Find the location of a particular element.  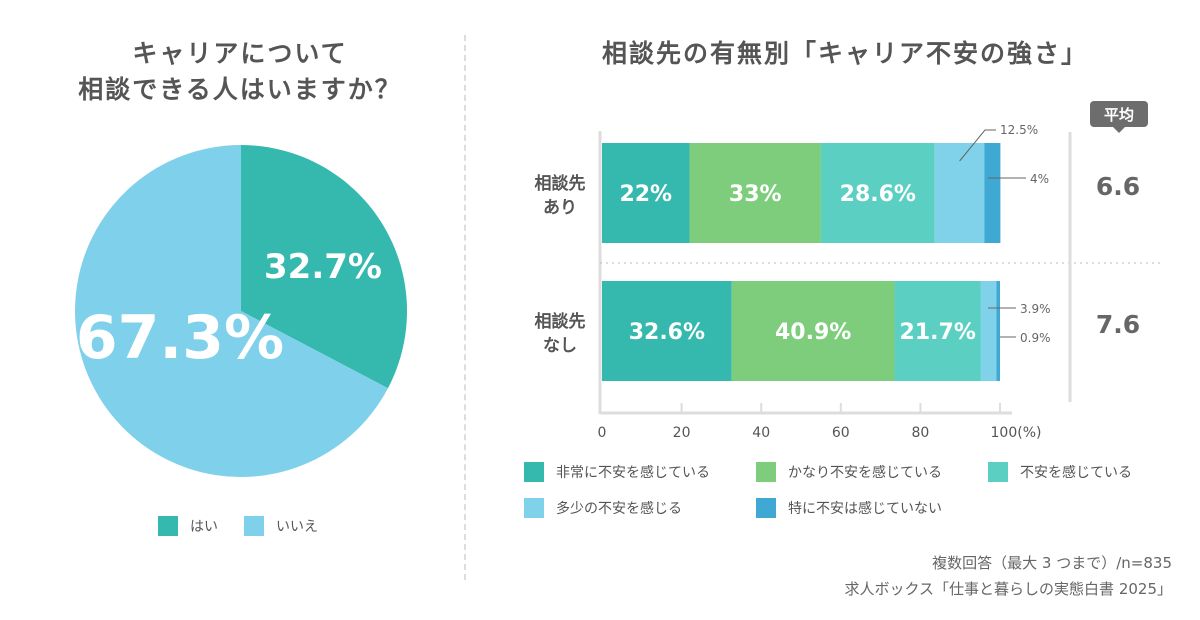

pie-title-line2: 相談できる人はいますか？ is located at coordinates (240, 89).